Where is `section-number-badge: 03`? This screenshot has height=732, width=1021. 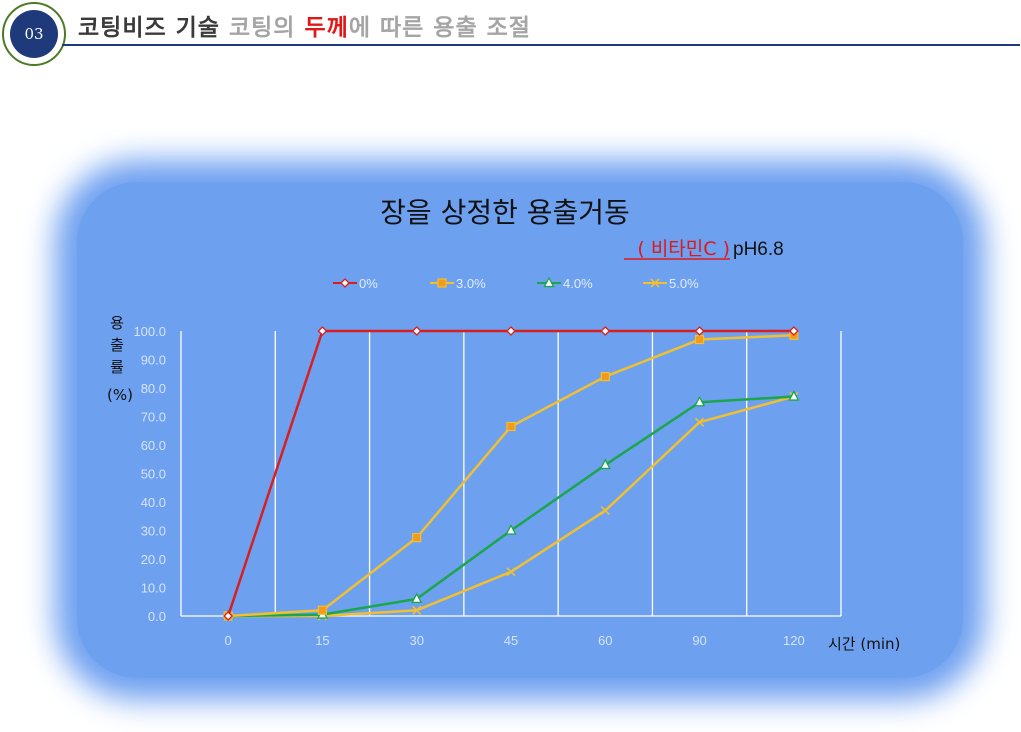
section-number-badge: 03 is located at coordinates (34, 34).